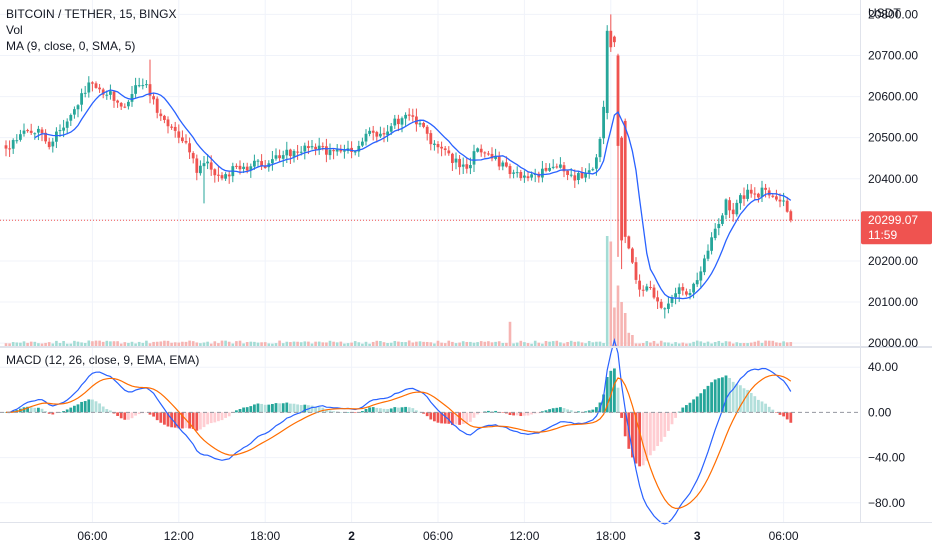 This screenshot has width=932, height=550. Describe the element at coordinates (70, 46) in the screenshot. I see `legend-ma: MA (9, close, 0, SMA, 5)` at that location.